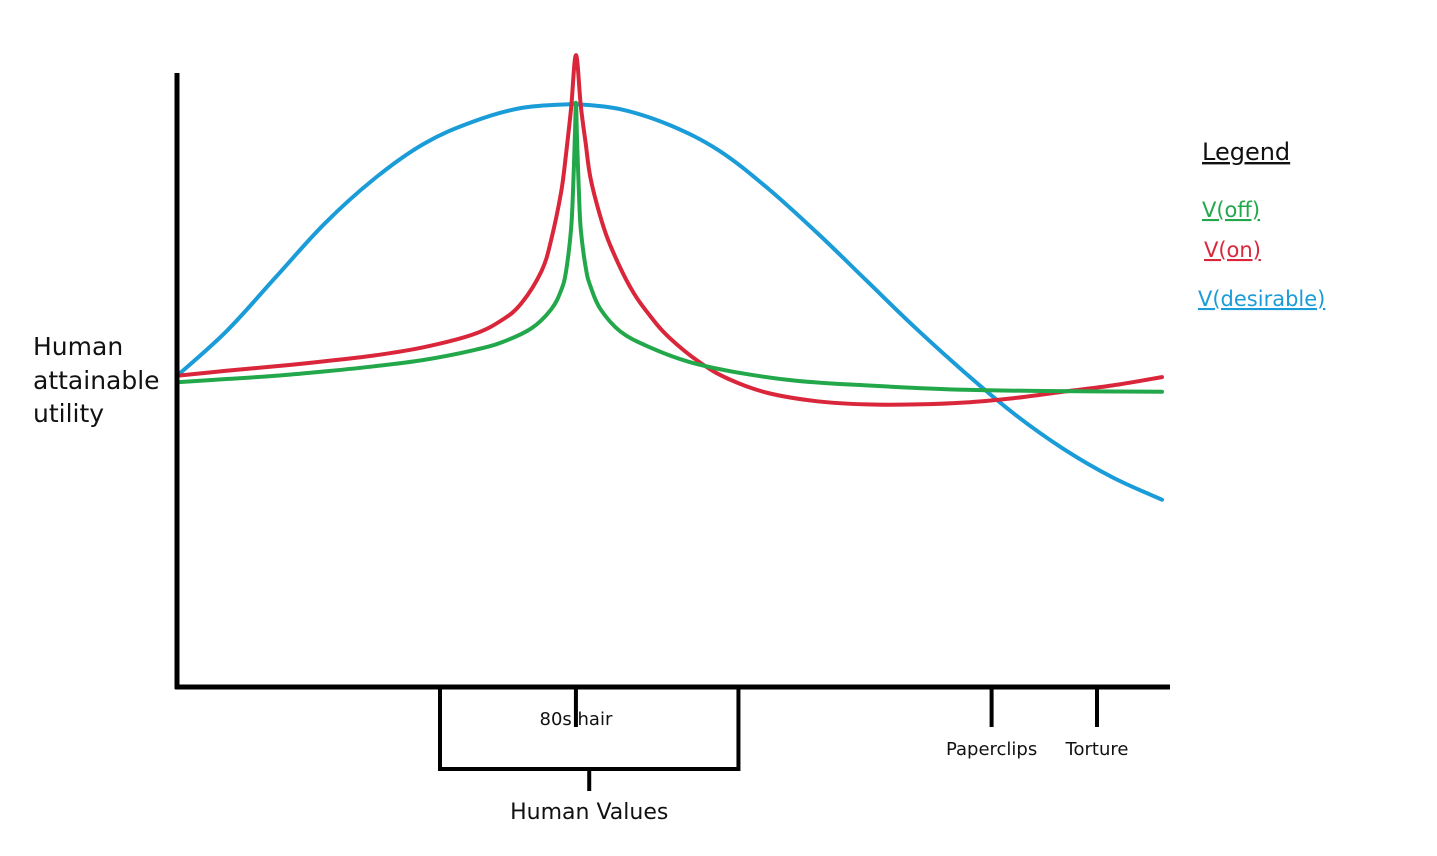  What do you see at coordinates (589, 812) in the screenshot?
I see `bracket-label: Human Values` at bounding box center [589, 812].